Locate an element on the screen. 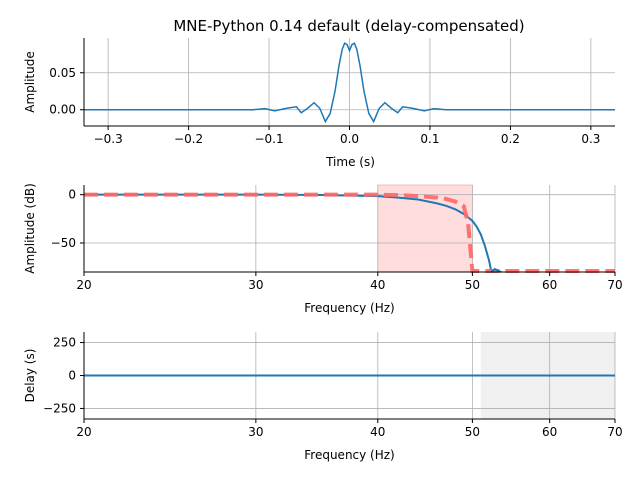 The height and width of the screenshot is (480, 640). x-tick-label: 0.1 is located at coordinates (429, 139).